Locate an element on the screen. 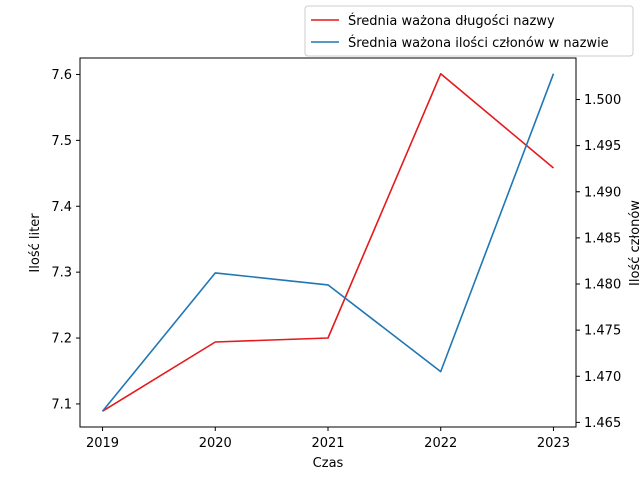  legend-label-length: Średnia ważona długości nazwy is located at coordinates (451, 21).